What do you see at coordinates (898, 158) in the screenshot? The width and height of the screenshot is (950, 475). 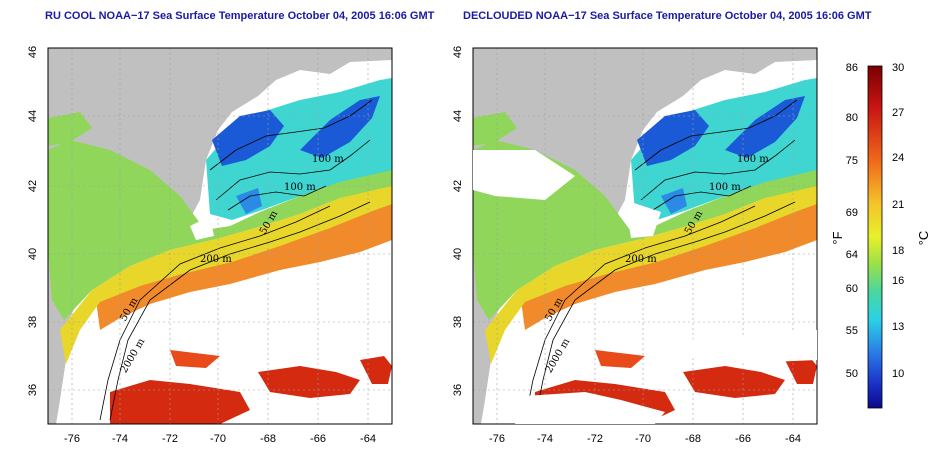 I see `c-tick-label: 24` at bounding box center [898, 158].